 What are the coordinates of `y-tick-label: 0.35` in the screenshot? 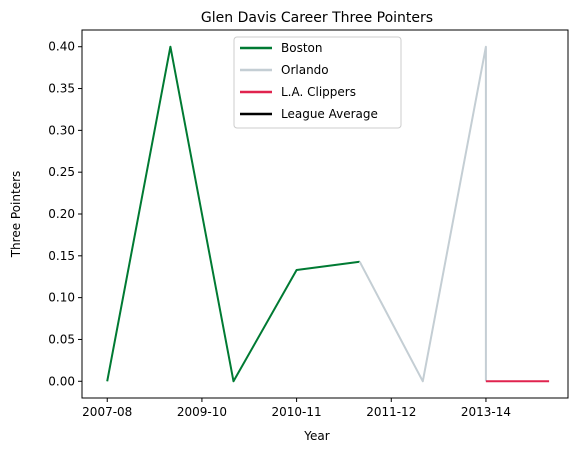 It's located at (61, 89).